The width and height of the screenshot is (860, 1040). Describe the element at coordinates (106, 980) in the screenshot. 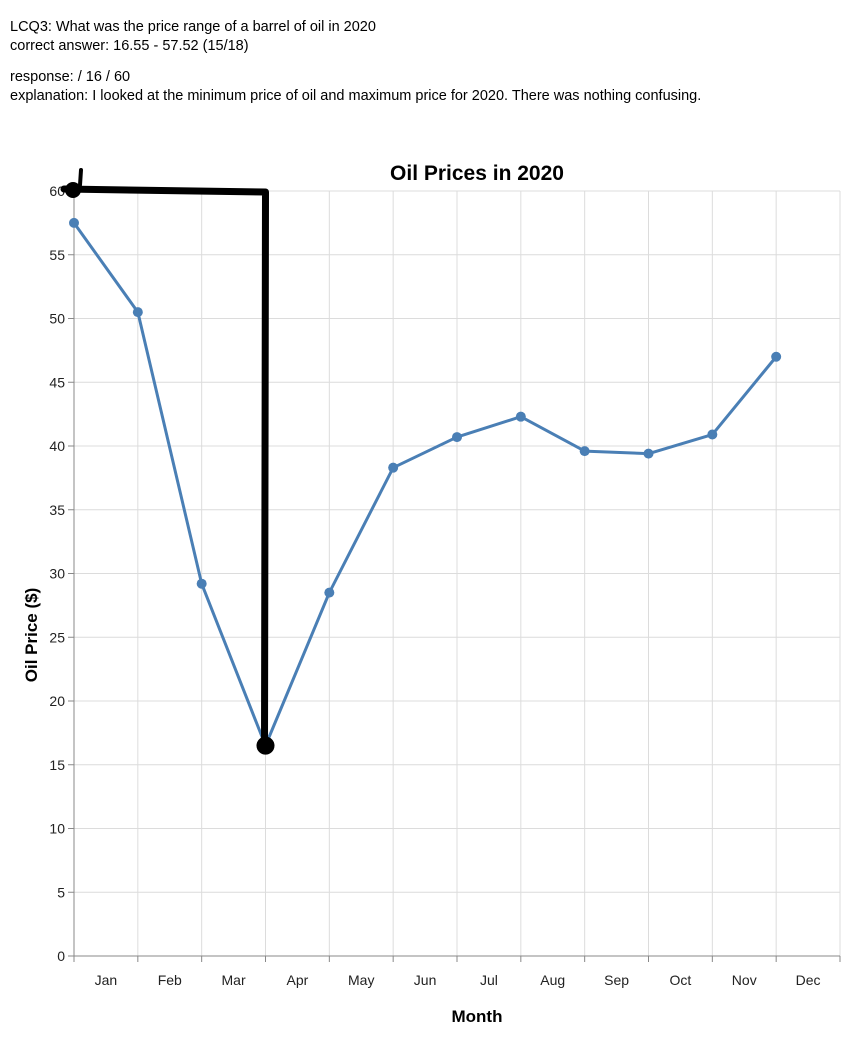

I see `x-tick-label: Jan` at that location.